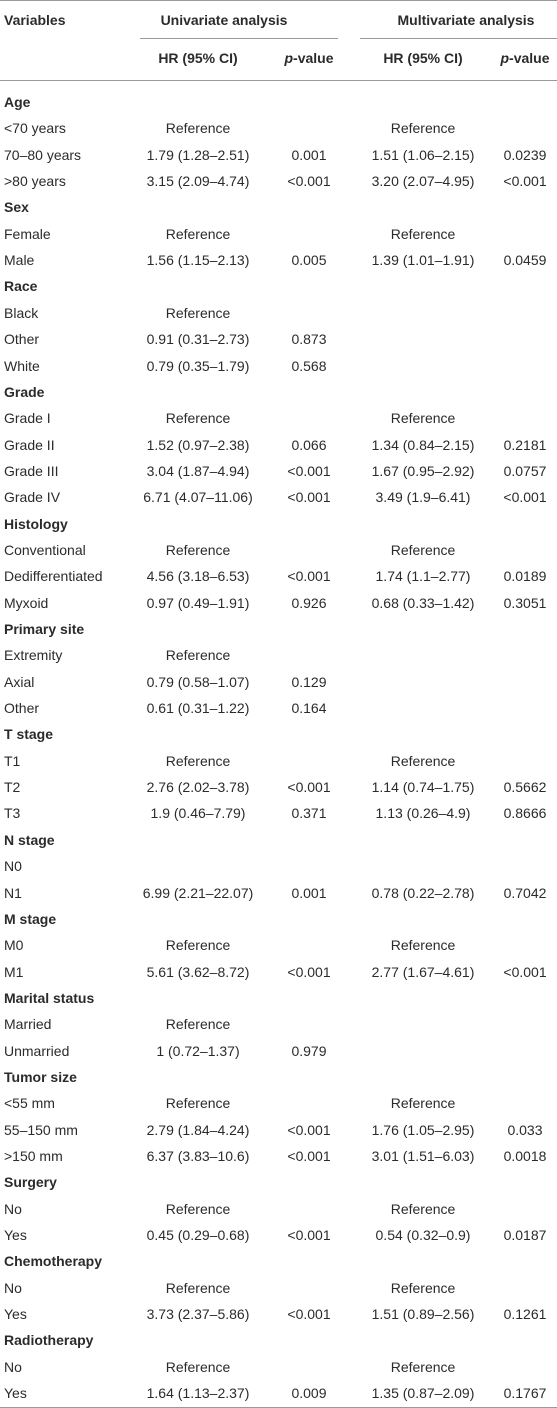 The width and height of the screenshot is (557, 1408). Describe the element at coordinates (198, 971) in the screenshot. I see `value-cell: 5.61 (3.62–8.72)` at that location.